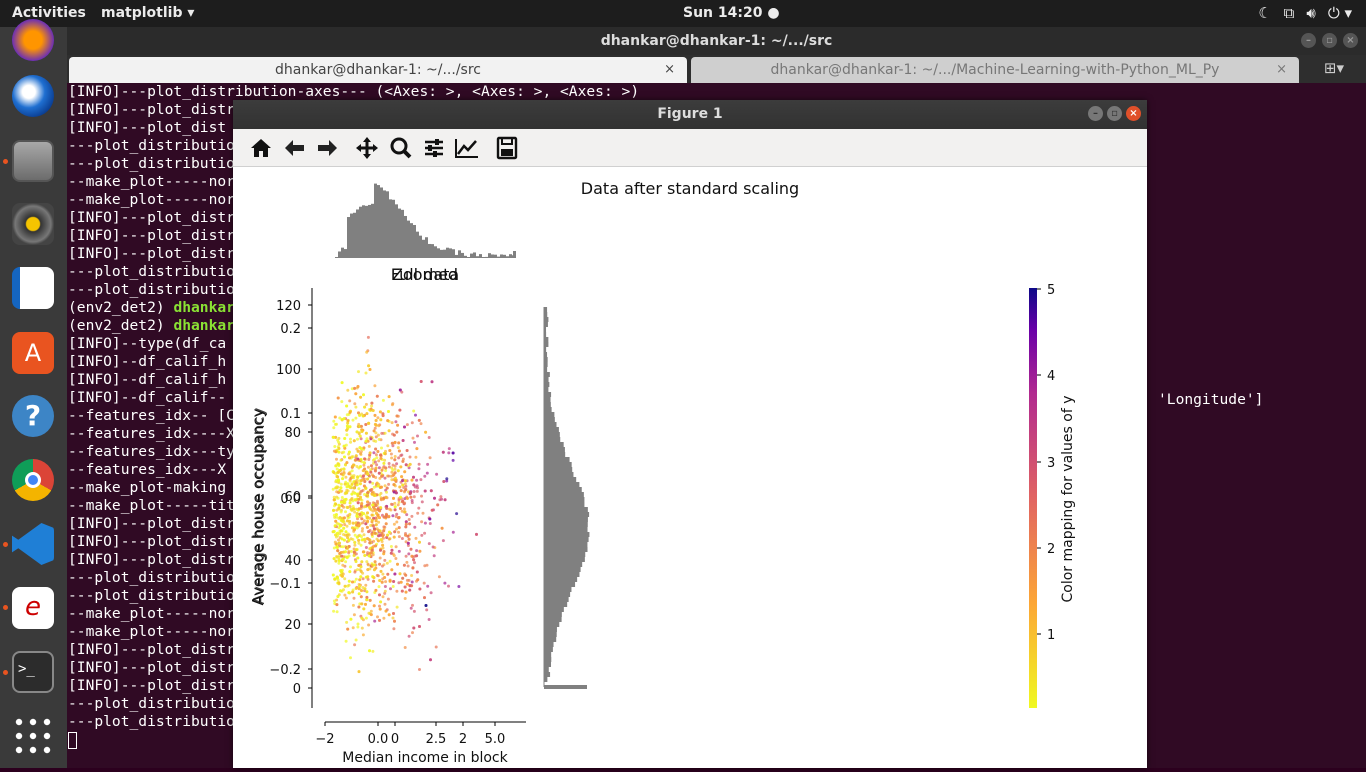 This screenshot has height=772, width=1366. Describe the element at coordinates (418, 505) in the screenshot. I see `main-axes` at that location.